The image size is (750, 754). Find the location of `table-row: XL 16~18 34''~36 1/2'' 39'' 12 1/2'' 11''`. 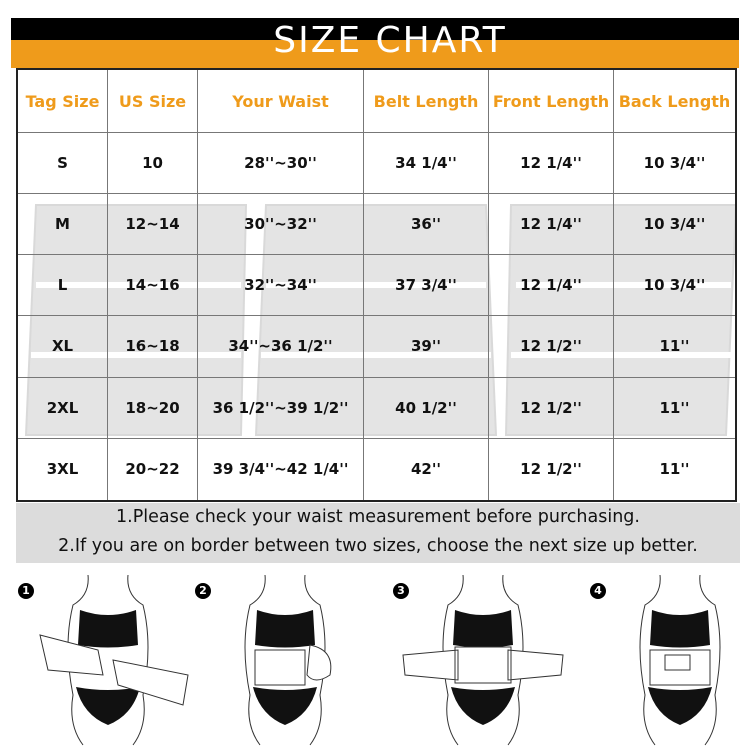

table-row: XL 16~18 34''~36 1/2'' 39'' 12 1/2'' 11'' is located at coordinates (376, 346).